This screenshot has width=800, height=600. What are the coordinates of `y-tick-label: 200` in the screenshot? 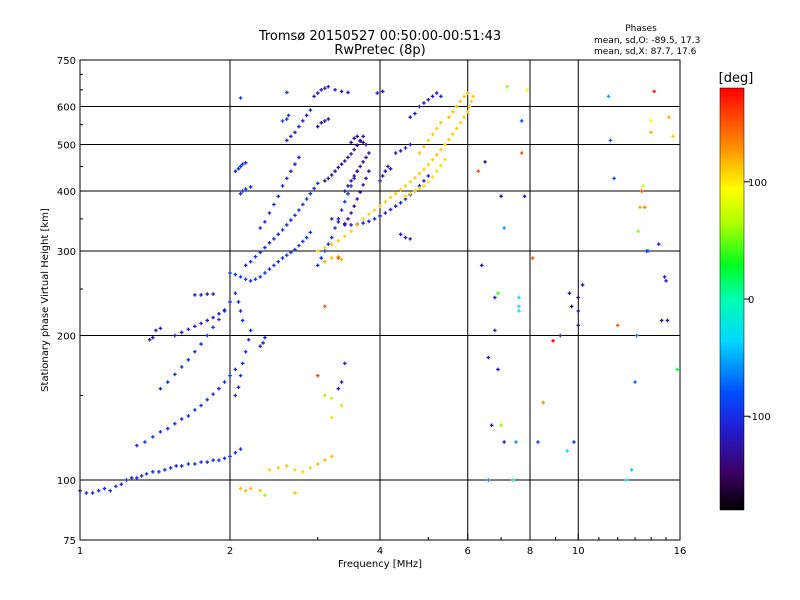 It's located at (66, 337).